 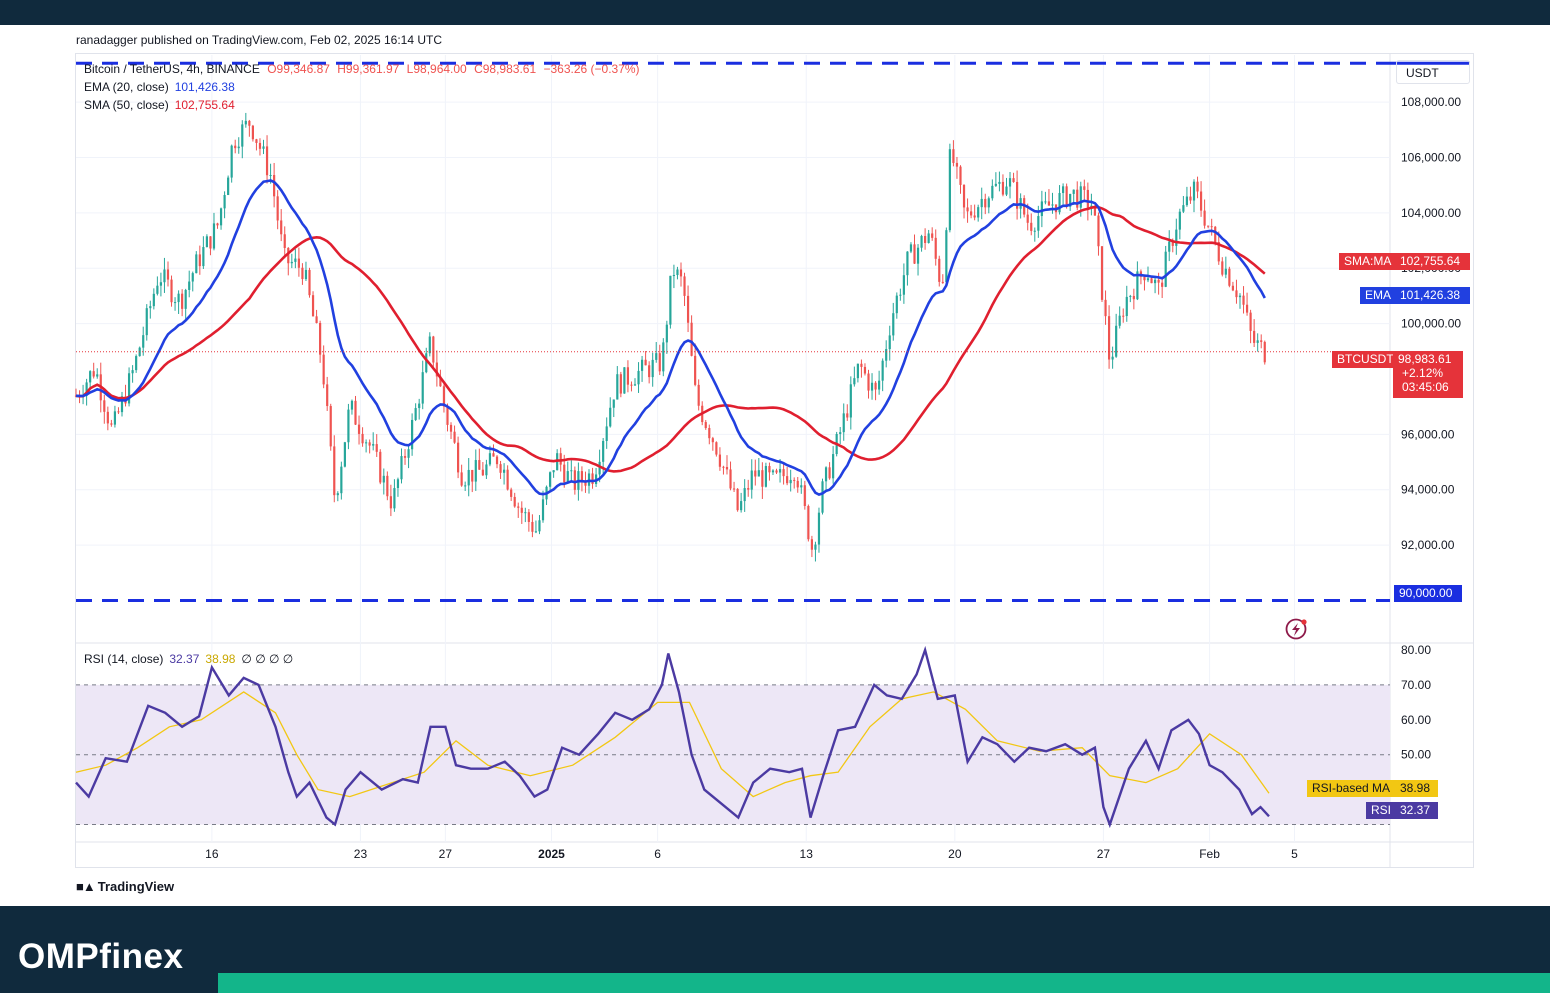 I want to click on ema-legend: EMA (20, close) 101,426.38, so click(x=159, y=87).